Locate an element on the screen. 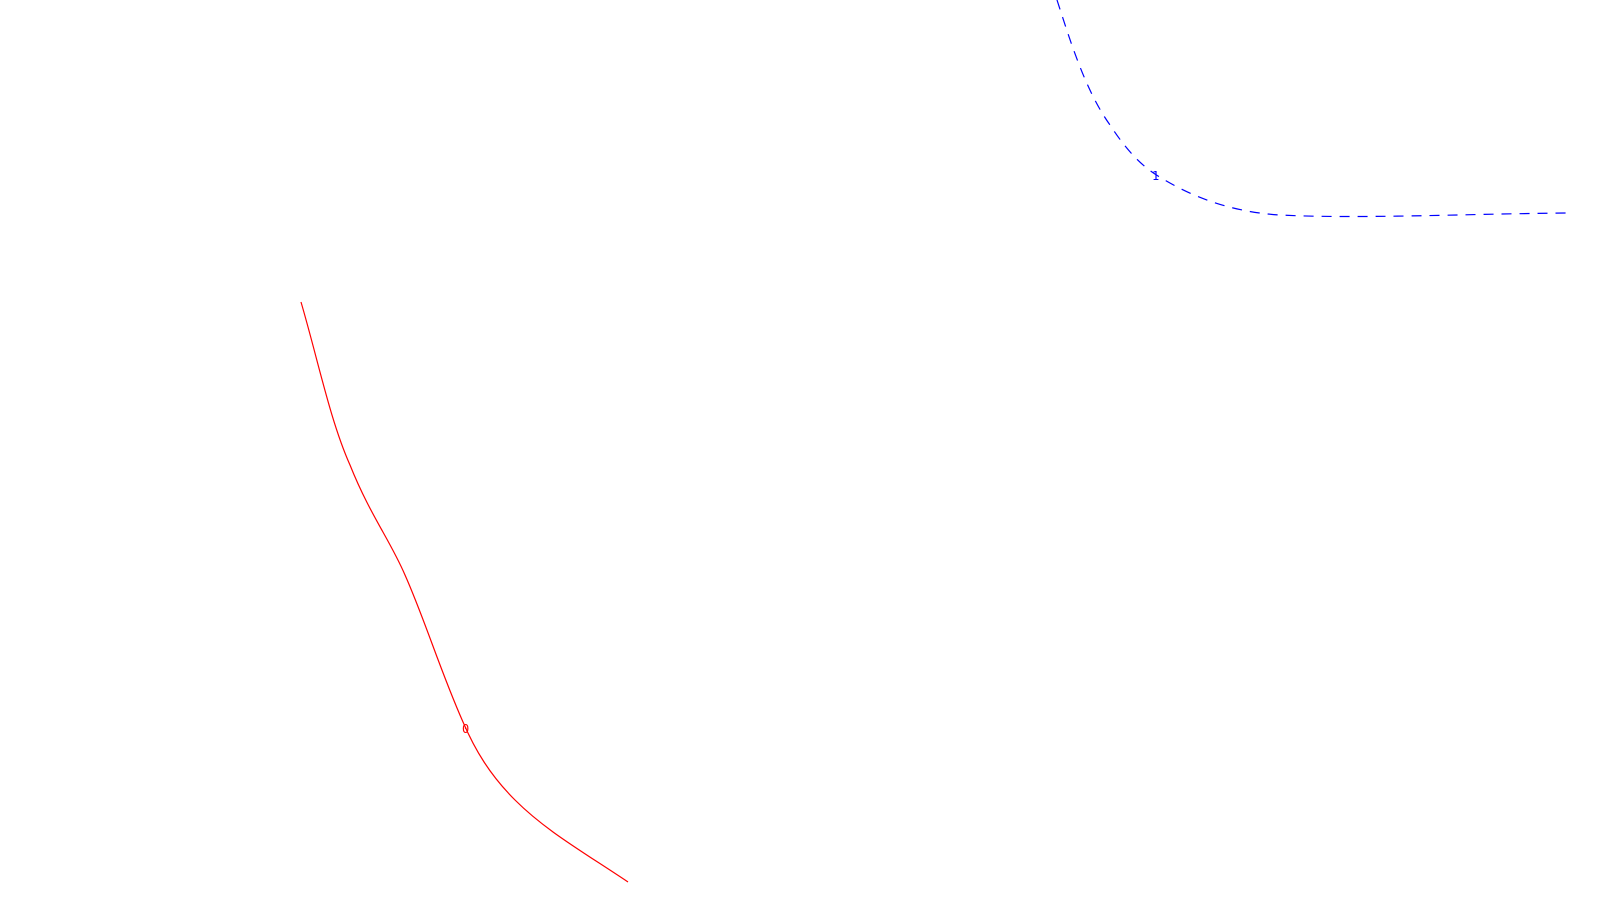  contour-label-1: 1 is located at coordinates (1155, 176).